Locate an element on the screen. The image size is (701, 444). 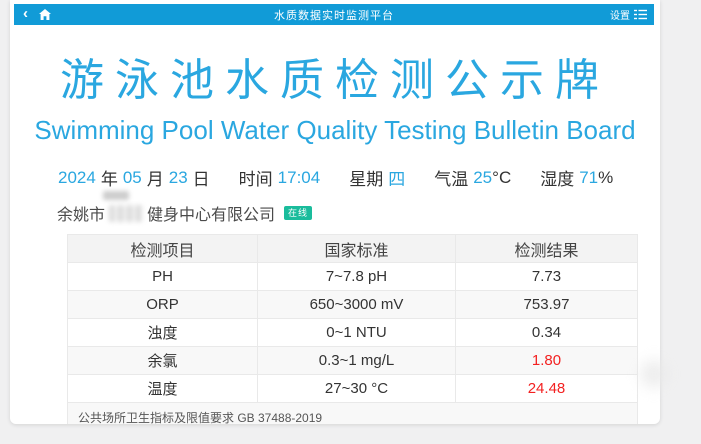
temperature-label: 气温 is located at coordinates (451, 179).